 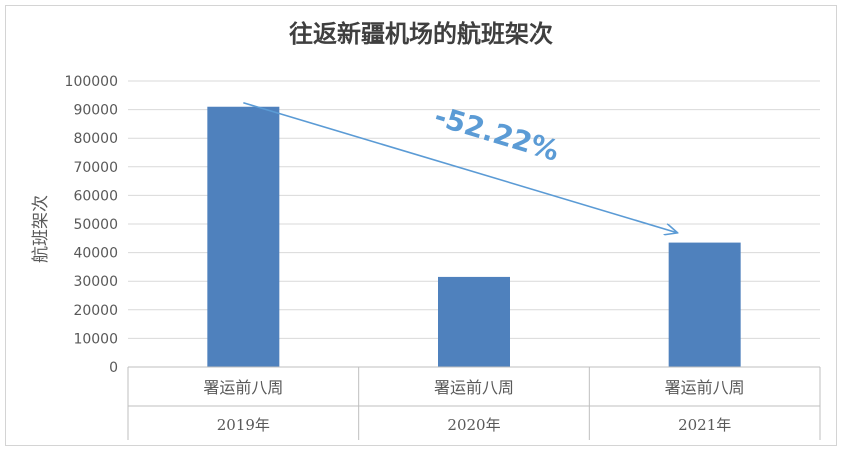 What do you see at coordinates (704, 425) in the screenshot?
I see `x-group-label: 2021年` at bounding box center [704, 425].